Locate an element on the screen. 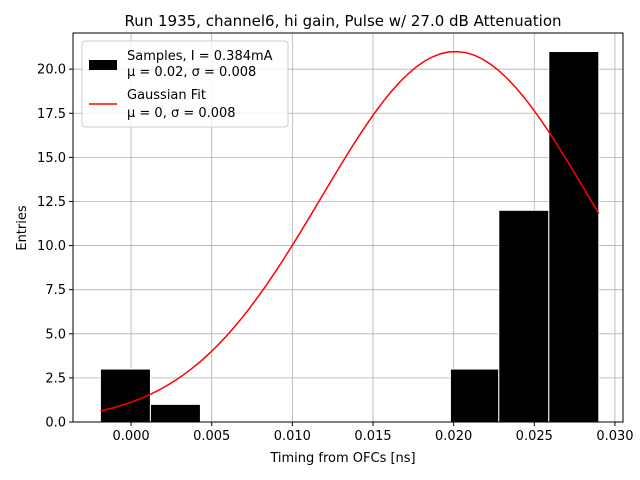 The image size is (640, 480). y-tick-label: 7.5 is located at coordinates (55, 290).